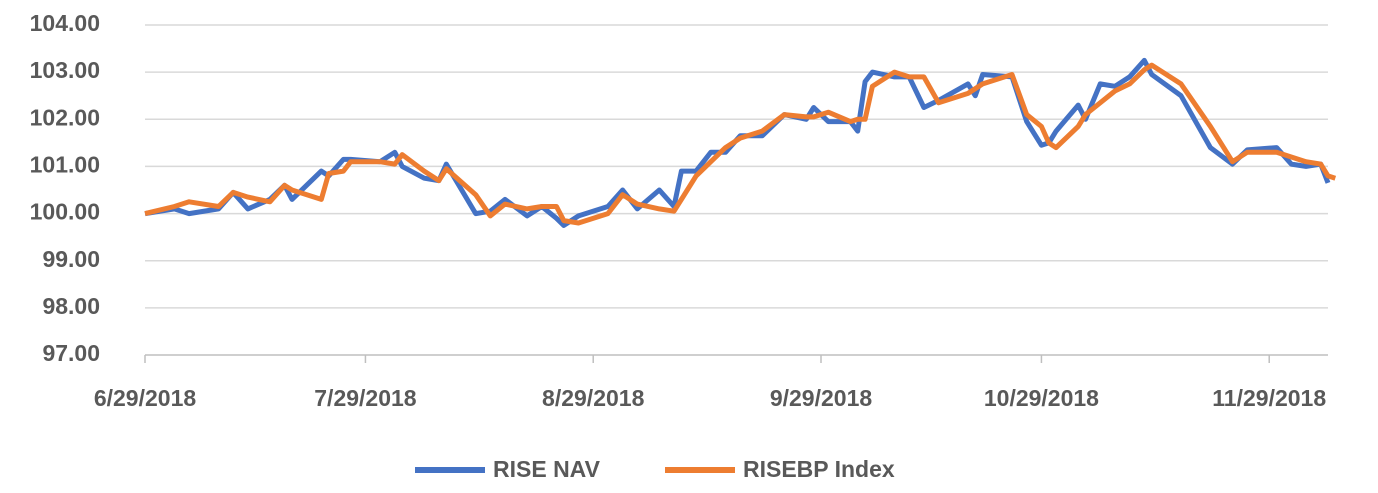 The height and width of the screenshot is (493, 1378). I want to click on y-tick-label: 97.00, so click(71, 353).